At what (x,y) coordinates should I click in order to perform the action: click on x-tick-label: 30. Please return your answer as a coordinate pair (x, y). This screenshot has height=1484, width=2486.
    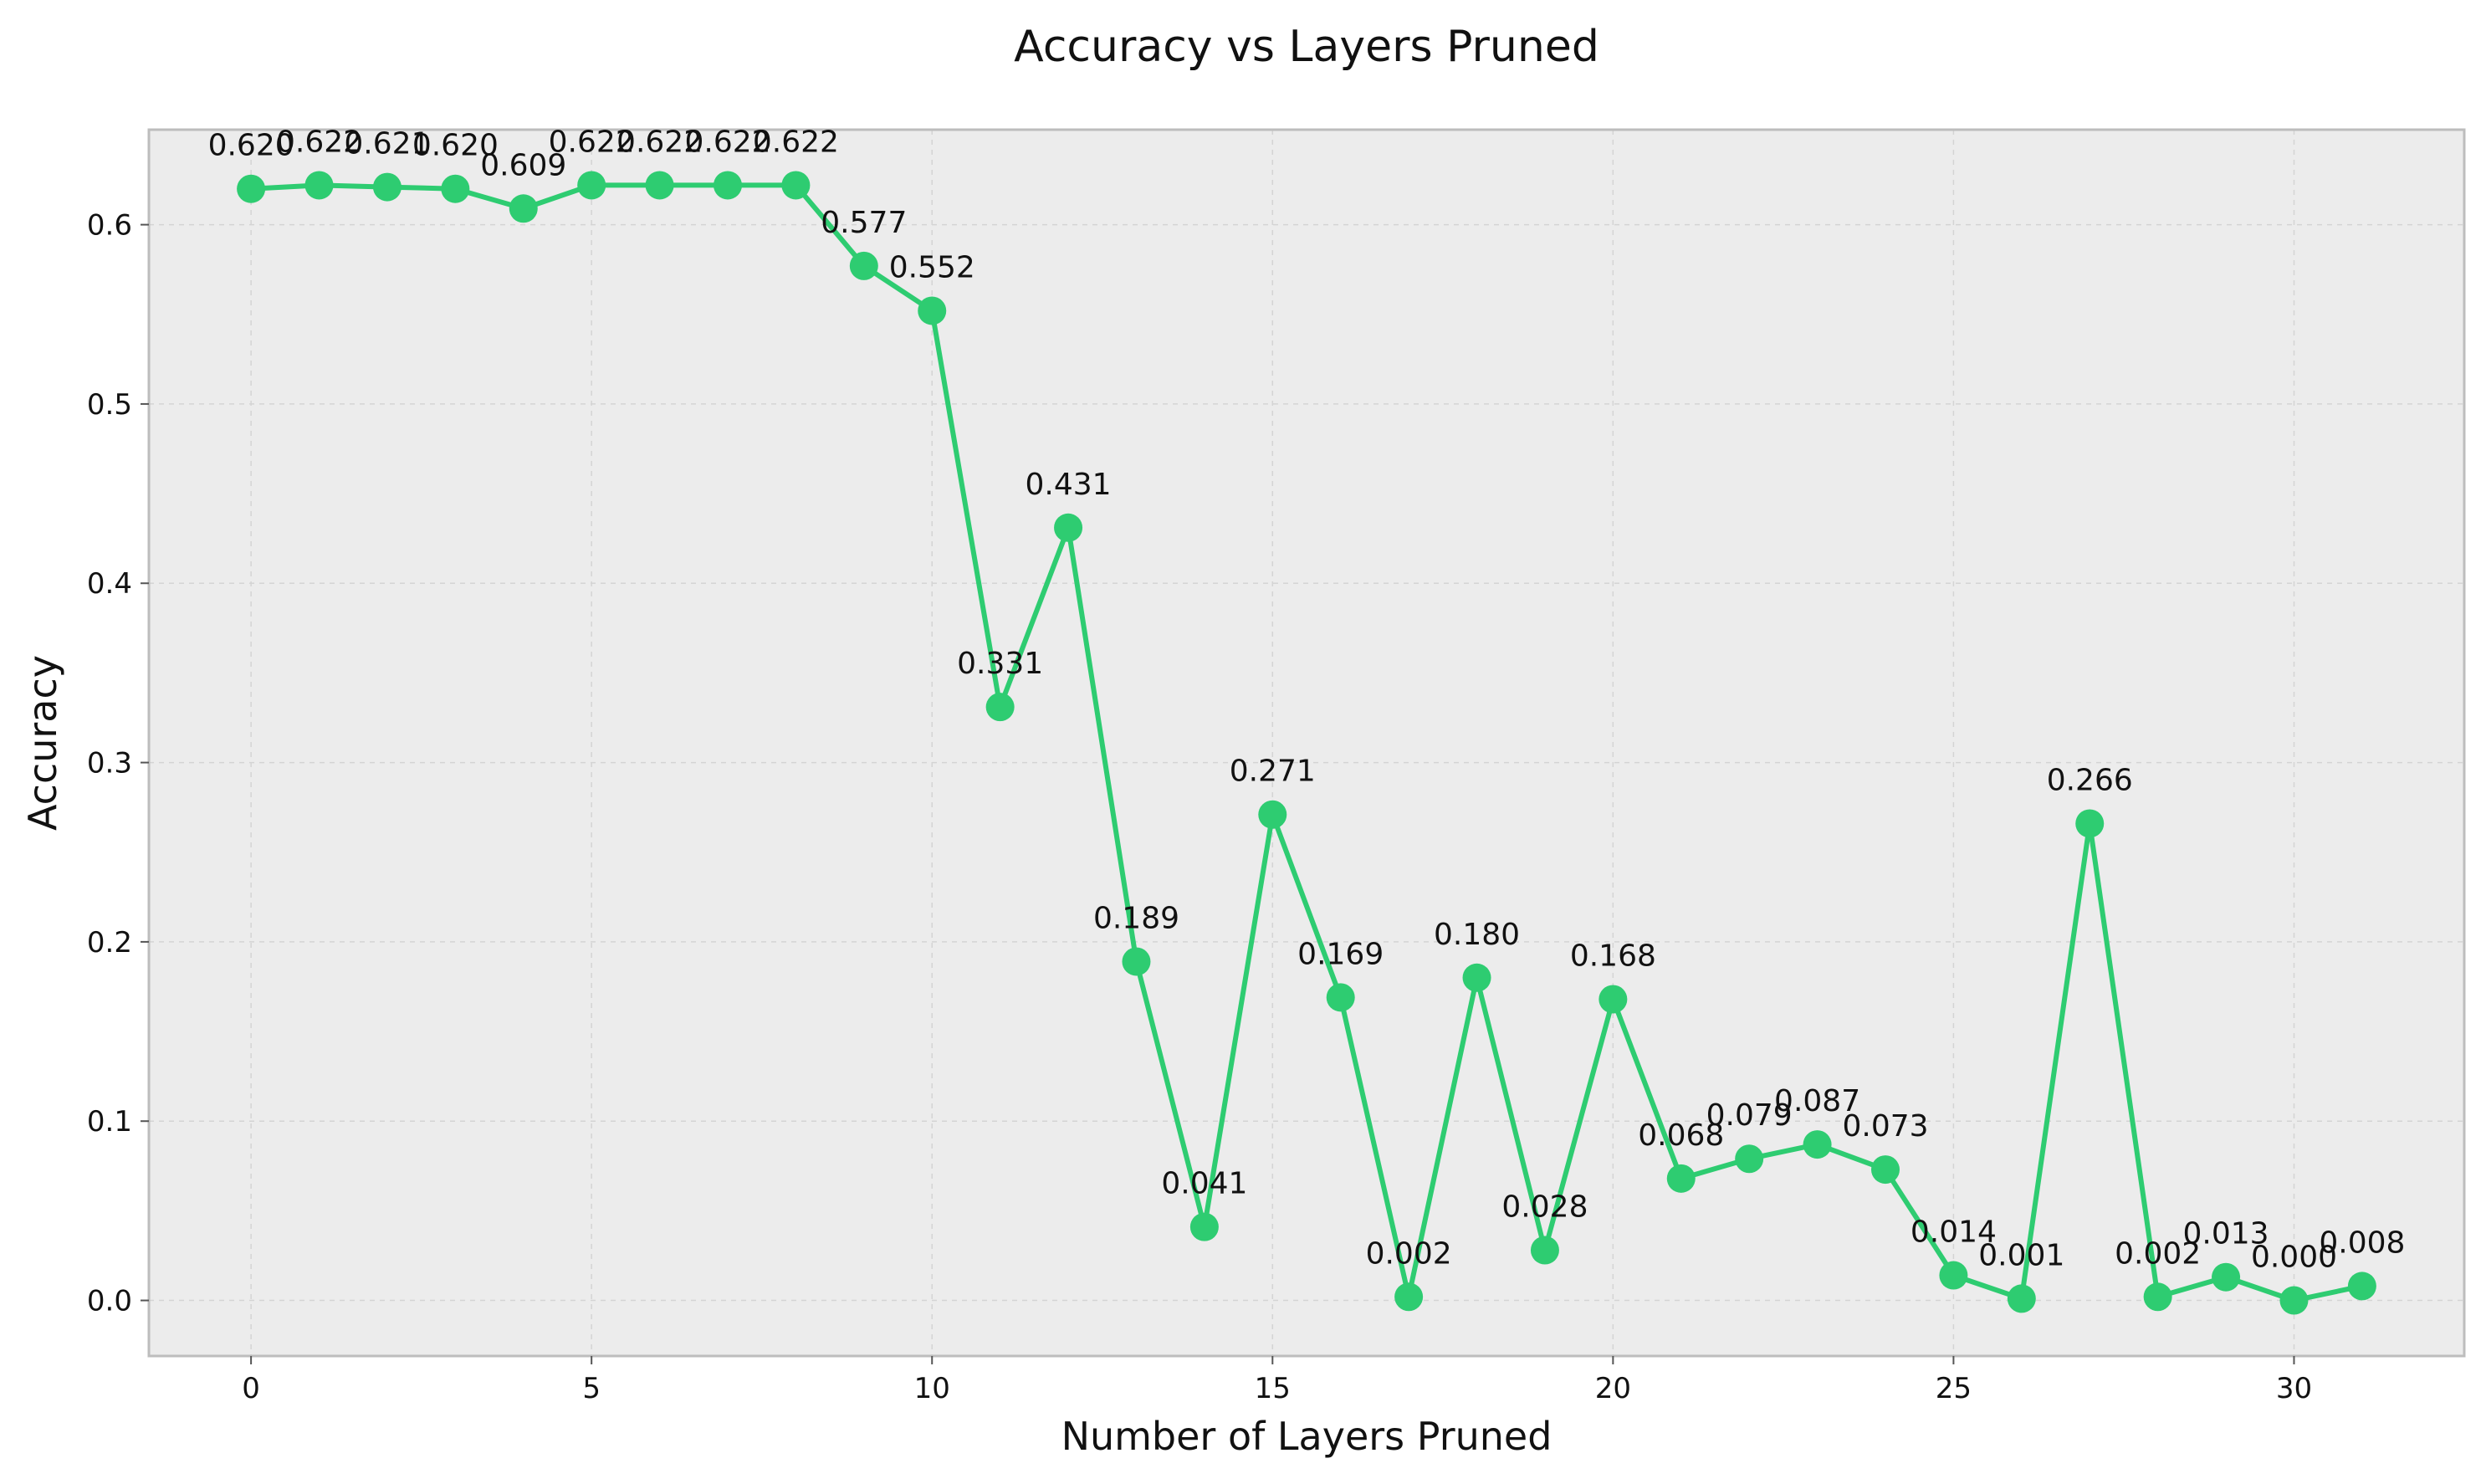
    Looking at the image, I should click on (2294, 1388).